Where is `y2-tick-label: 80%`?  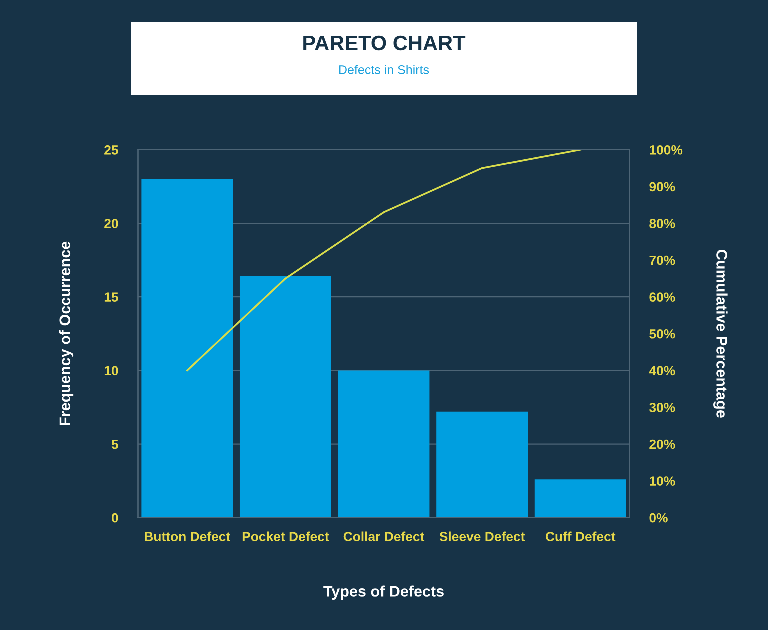
y2-tick-label: 80% is located at coordinates (663, 223).